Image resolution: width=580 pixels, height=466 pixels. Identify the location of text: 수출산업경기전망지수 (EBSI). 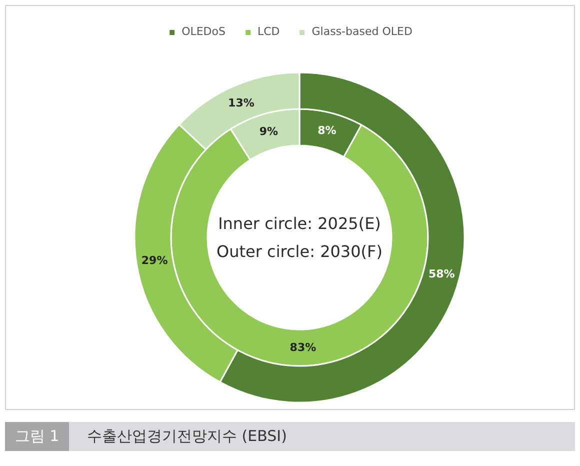
(322, 436).